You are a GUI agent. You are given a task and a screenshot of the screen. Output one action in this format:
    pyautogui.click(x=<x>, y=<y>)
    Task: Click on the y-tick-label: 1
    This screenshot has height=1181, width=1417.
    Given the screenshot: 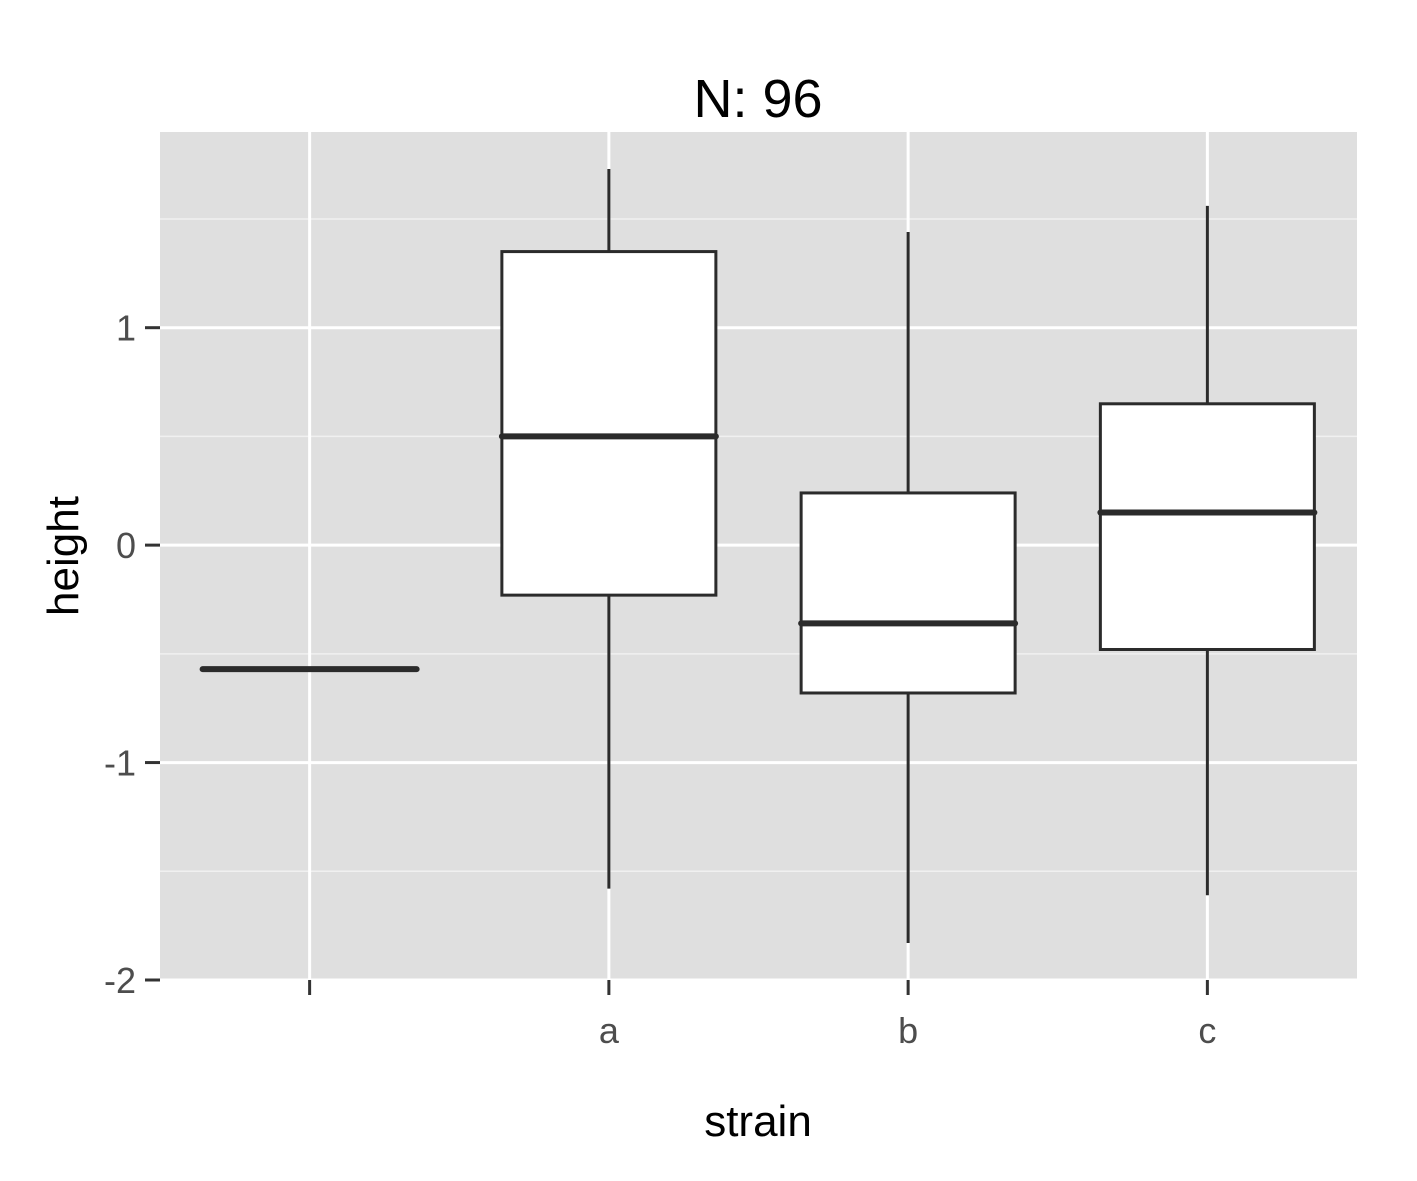 What is the action you would take?
    pyautogui.click(x=126, y=328)
    